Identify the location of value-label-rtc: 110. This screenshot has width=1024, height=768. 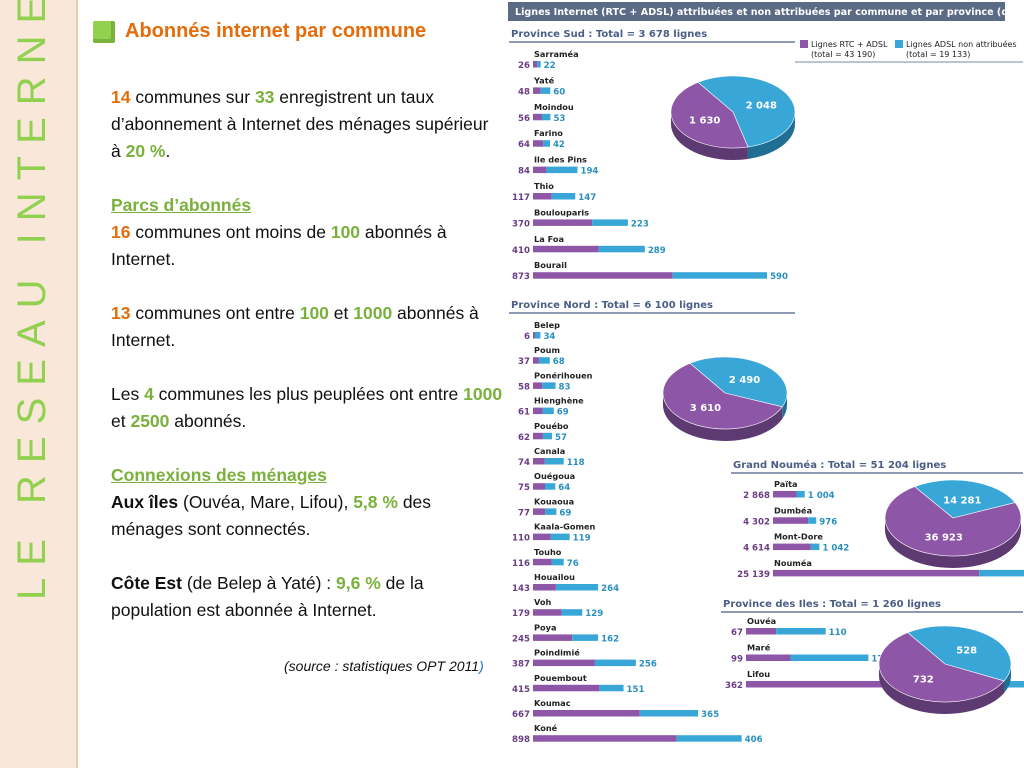
(521, 539).